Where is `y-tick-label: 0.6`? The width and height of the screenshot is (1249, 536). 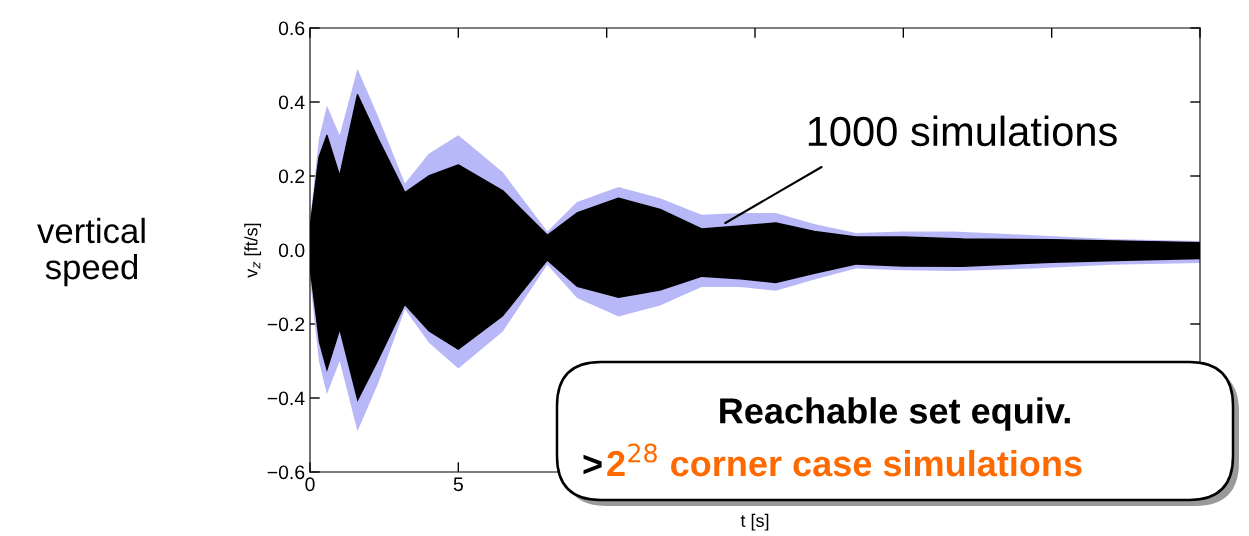 y-tick-label: 0.6 is located at coordinates (291, 28).